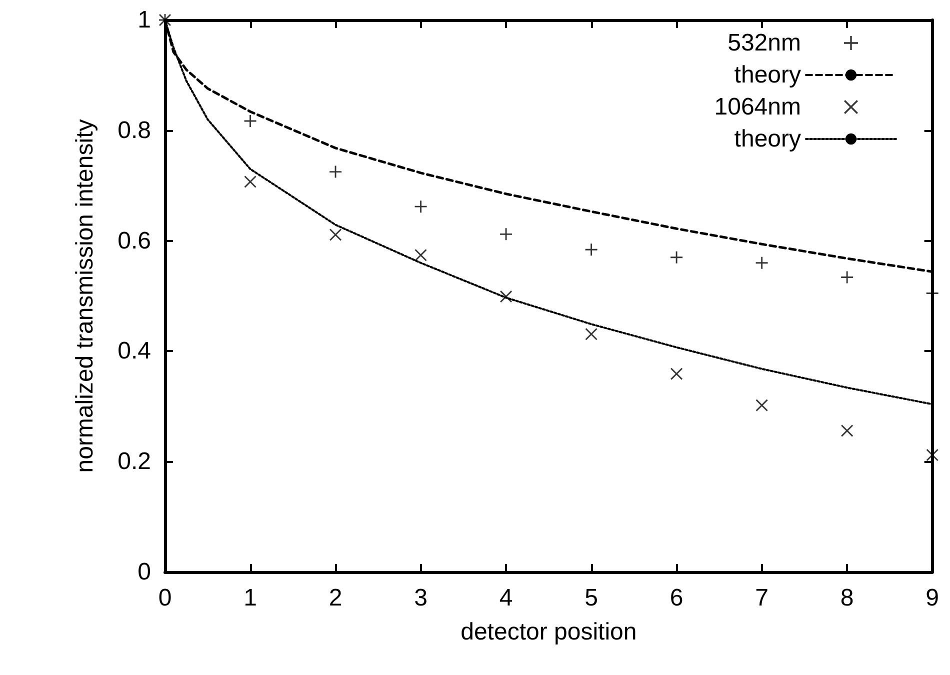  Describe the element at coordinates (134, 130) in the screenshot. I see `y-tick-label: 0.8` at that location.